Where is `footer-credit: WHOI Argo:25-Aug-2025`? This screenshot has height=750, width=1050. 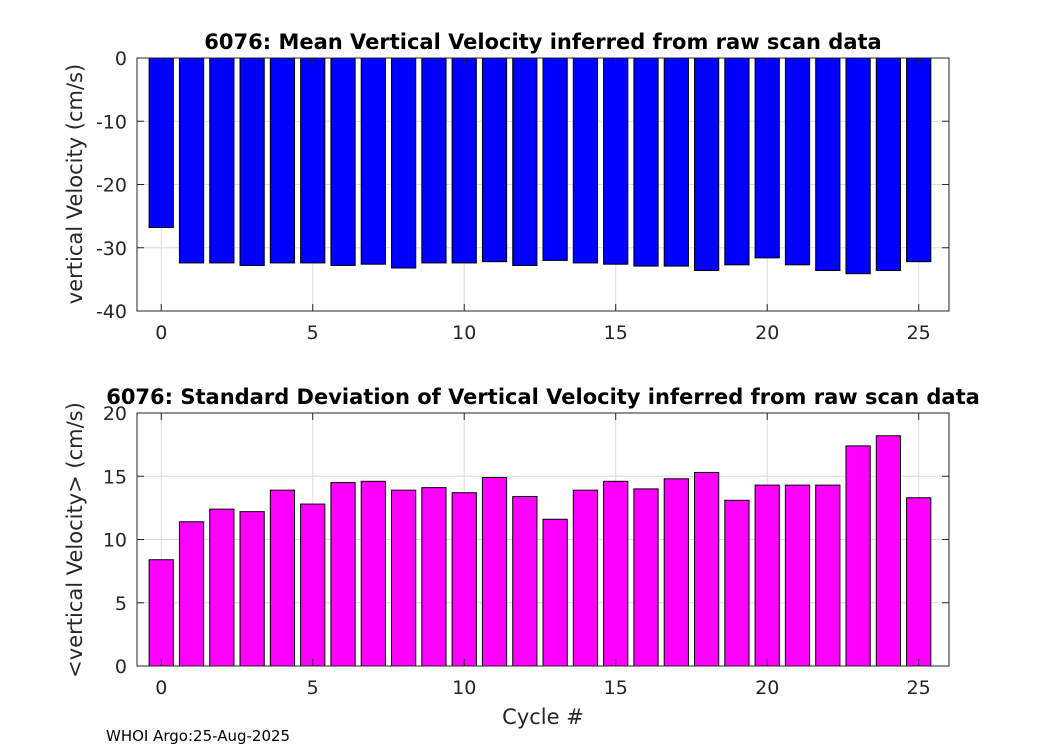
footer-credit: WHOI Argo:25-Aug-2025 is located at coordinates (198, 736).